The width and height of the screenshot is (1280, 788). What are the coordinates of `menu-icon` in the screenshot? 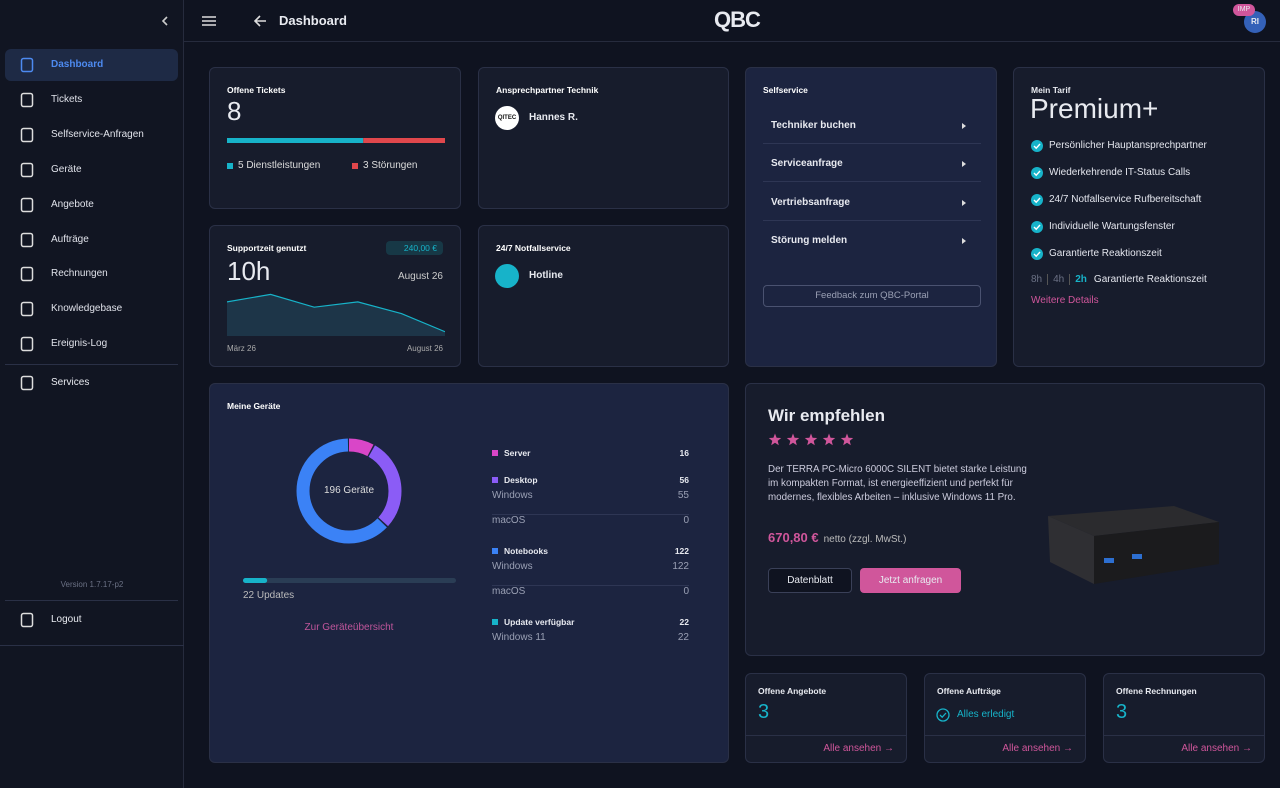 It's located at (209, 21).